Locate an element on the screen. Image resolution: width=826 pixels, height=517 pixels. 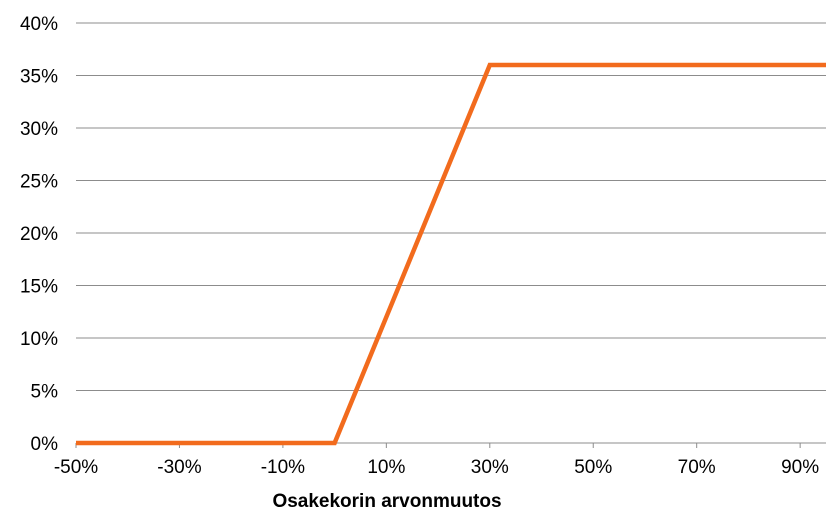
y-axis-tick-labels: 0% 5% 10% 15% 20% 25% 30% 35% 40% is located at coordinates (39, 234).